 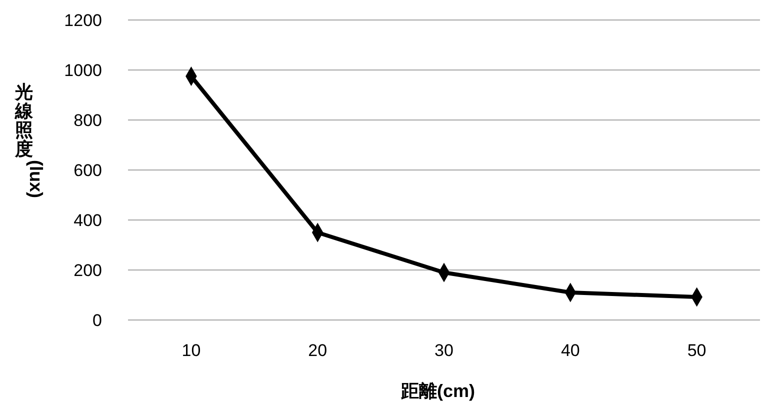 What do you see at coordinates (444, 350) in the screenshot?
I see `x-tick-label: 30` at bounding box center [444, 350].